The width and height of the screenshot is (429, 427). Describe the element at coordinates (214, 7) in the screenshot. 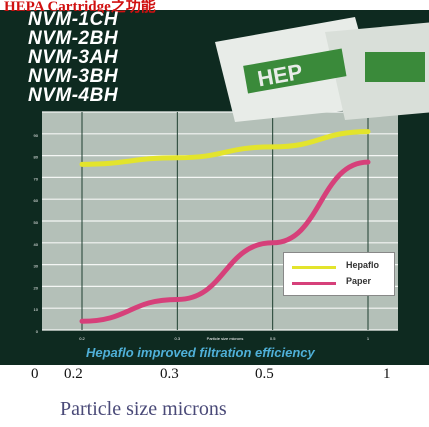

I see `header-strip: HEPA Cartridge之功能` at that location.